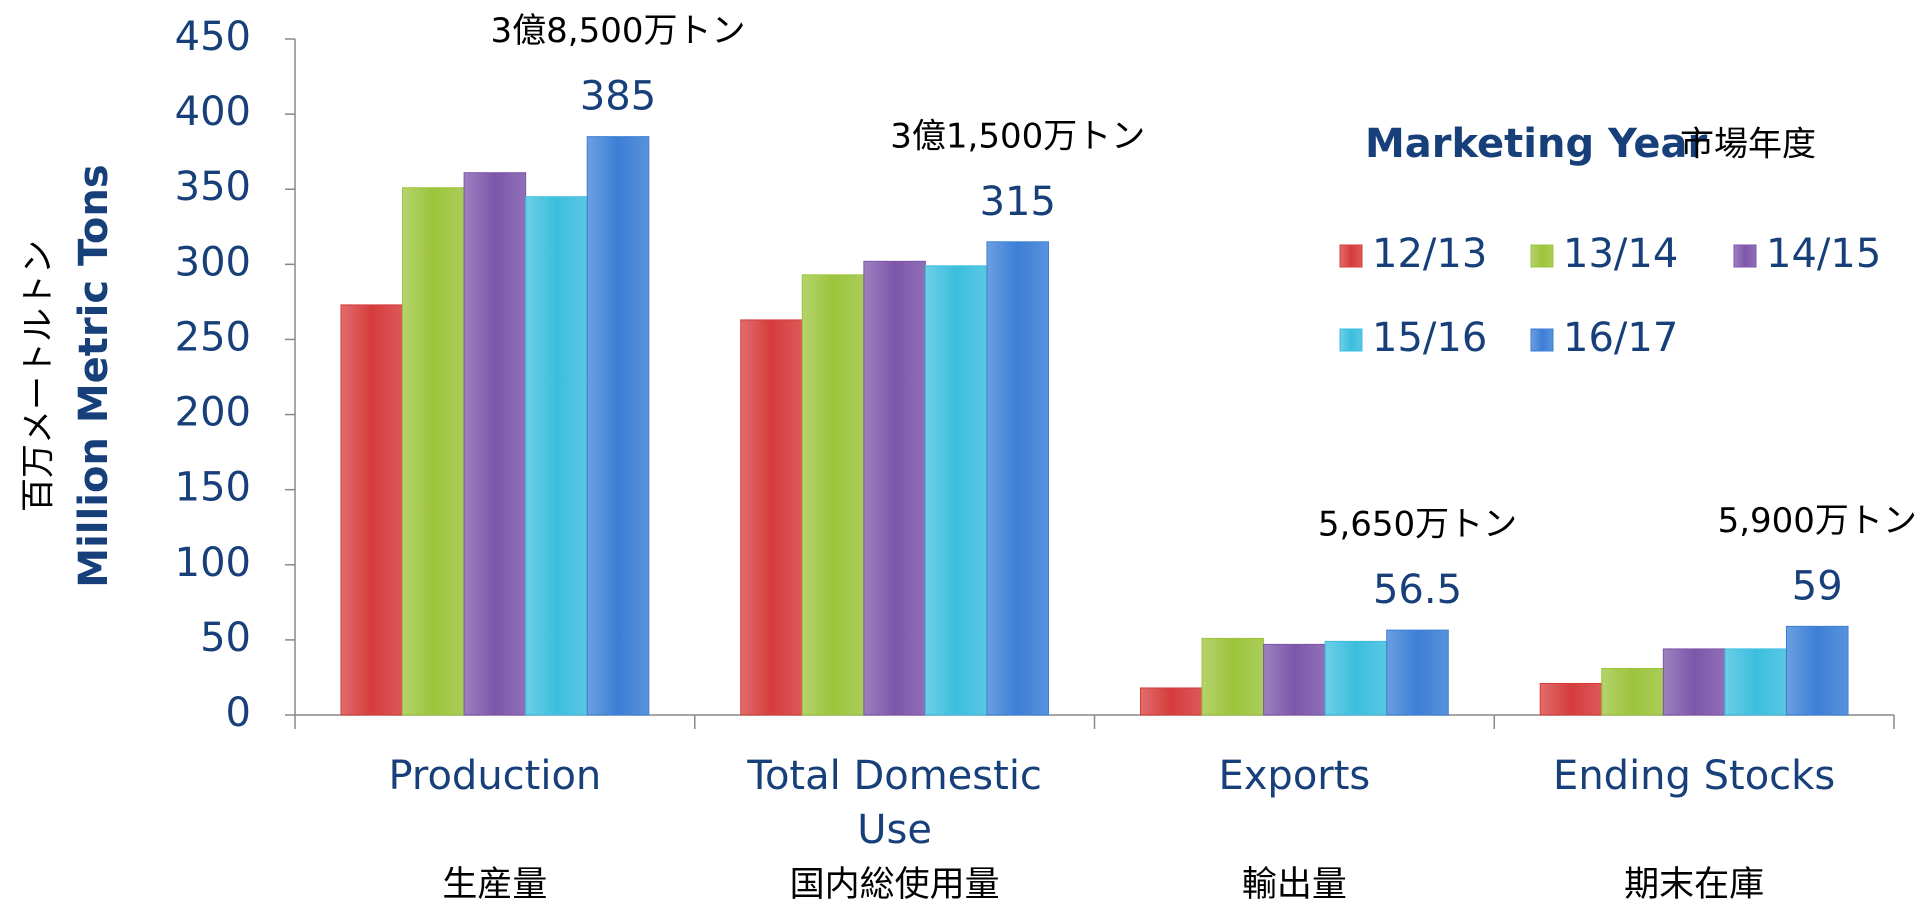 Image resolution: width=1926 pixels, height=910 pixels. What do you see at coordinates (213, 37) in the screenshot?
I see `y-tick-label: 450` at bounding box center [213, 37].